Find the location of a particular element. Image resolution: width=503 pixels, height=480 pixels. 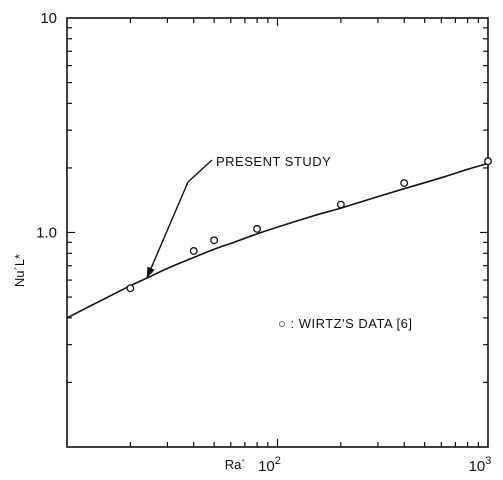

x-tick-labels: 10² 10³ is located at coordinates (374, 465).